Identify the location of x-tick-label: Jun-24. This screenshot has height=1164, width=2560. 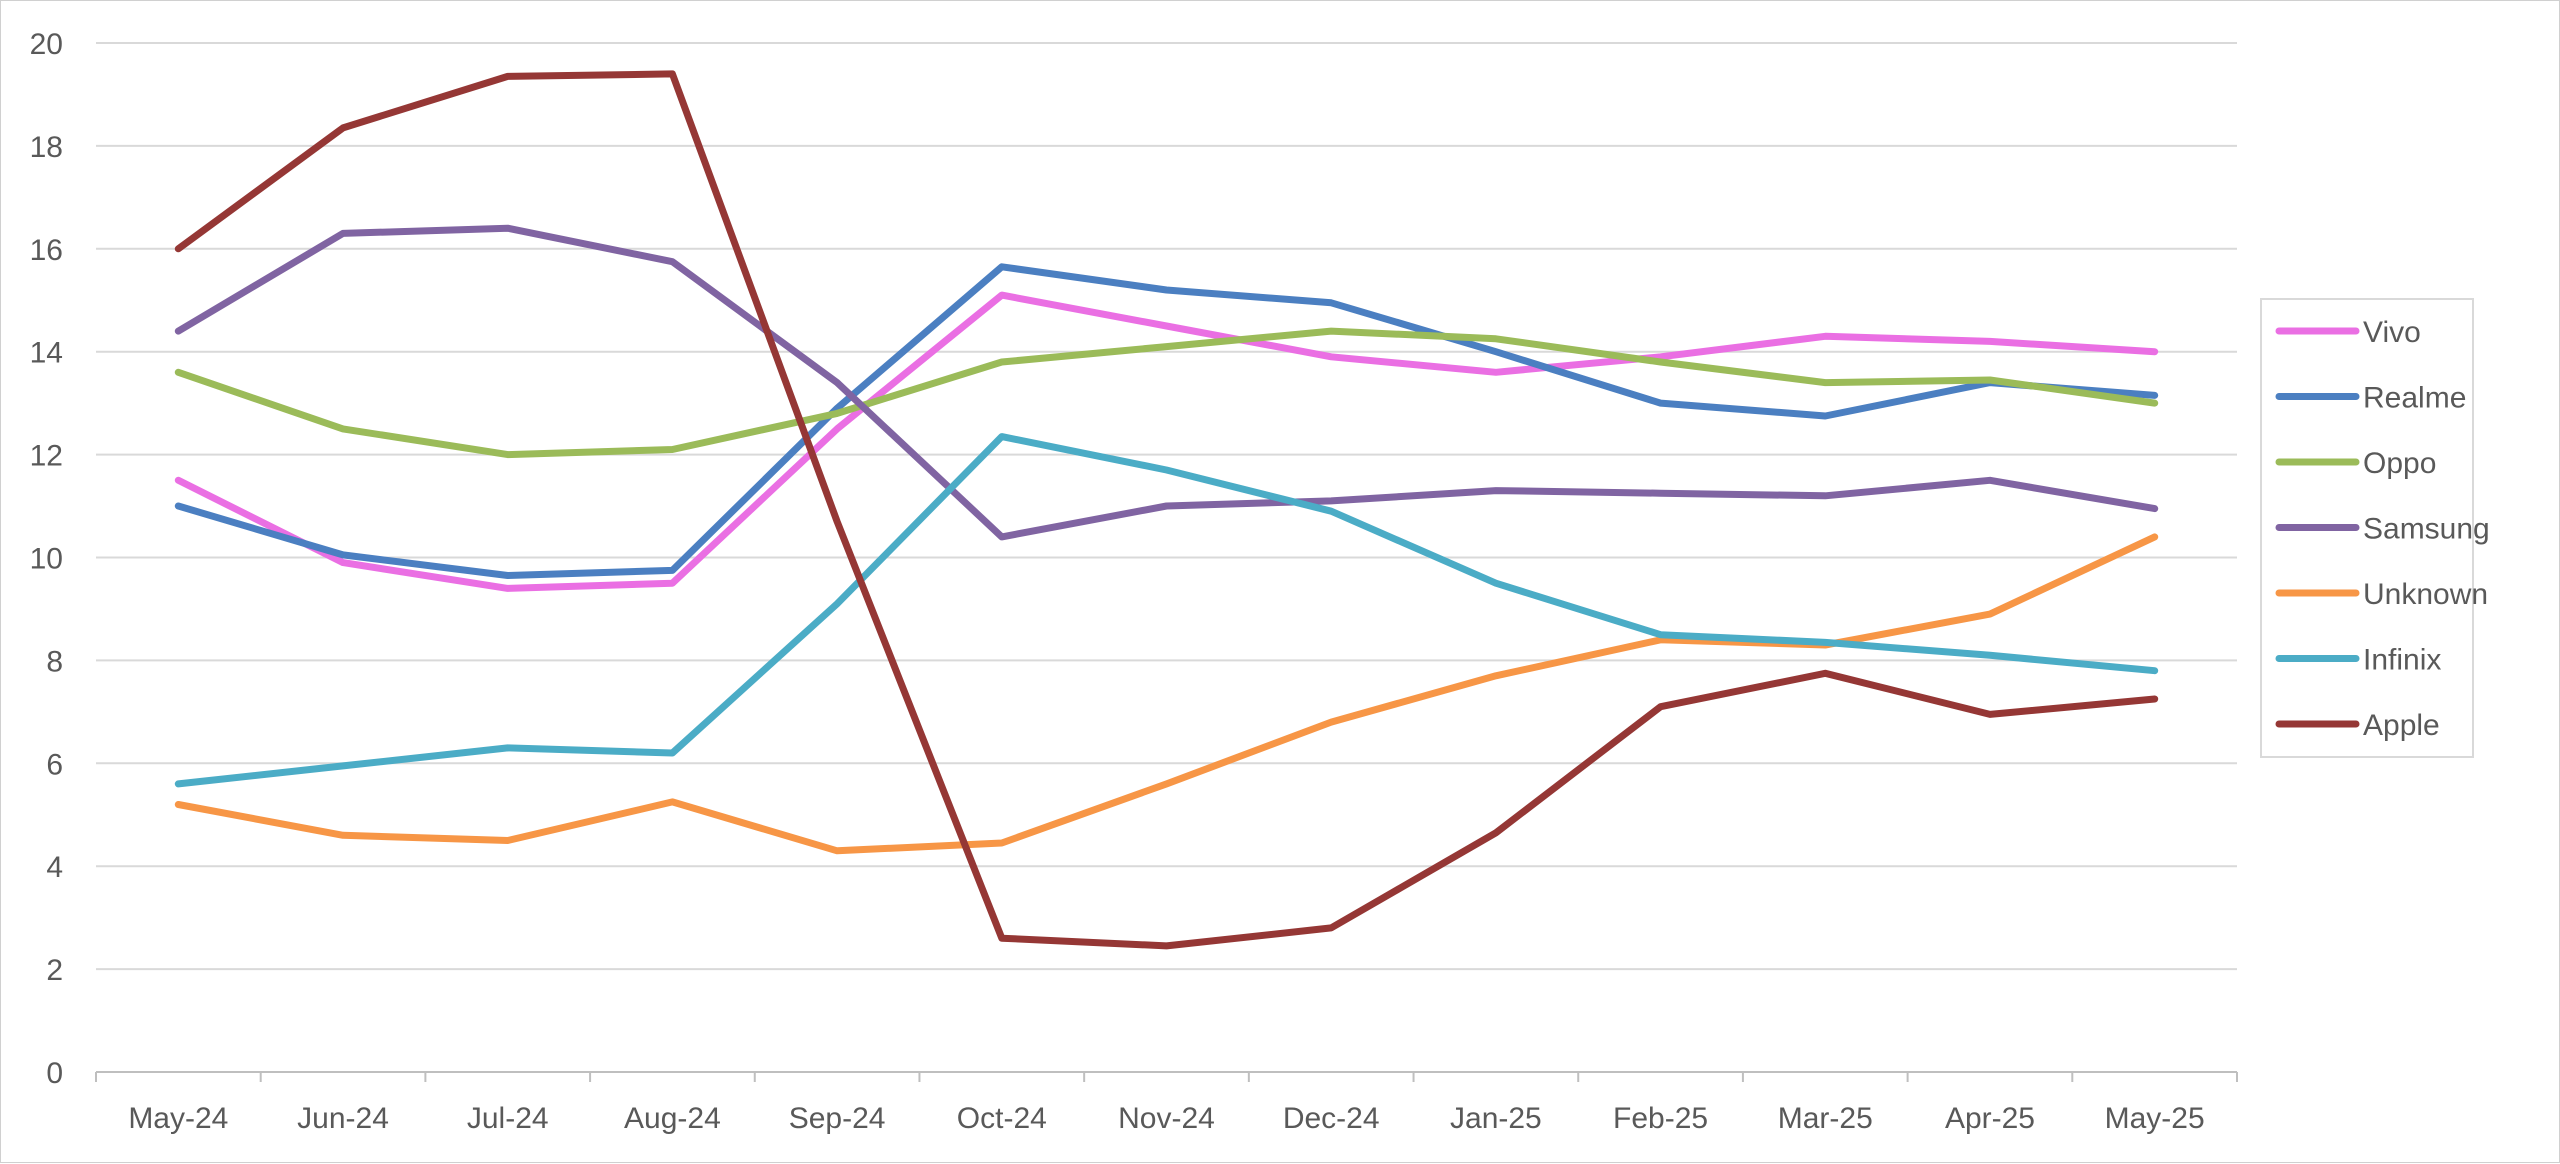
(343, 1118).